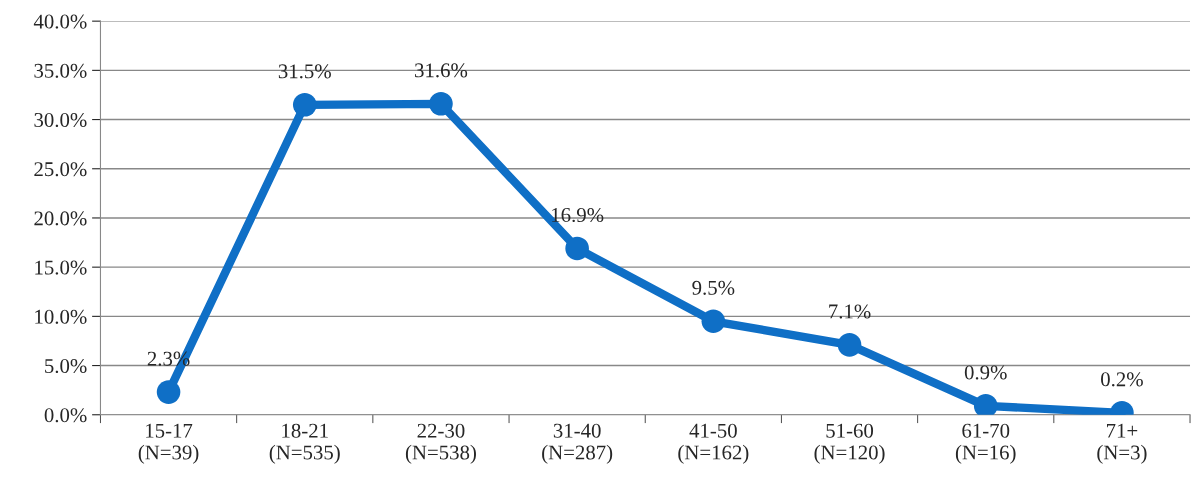 The image size is (1196, 492). I want to click on data-label: 7.1%, so click(850, 311).